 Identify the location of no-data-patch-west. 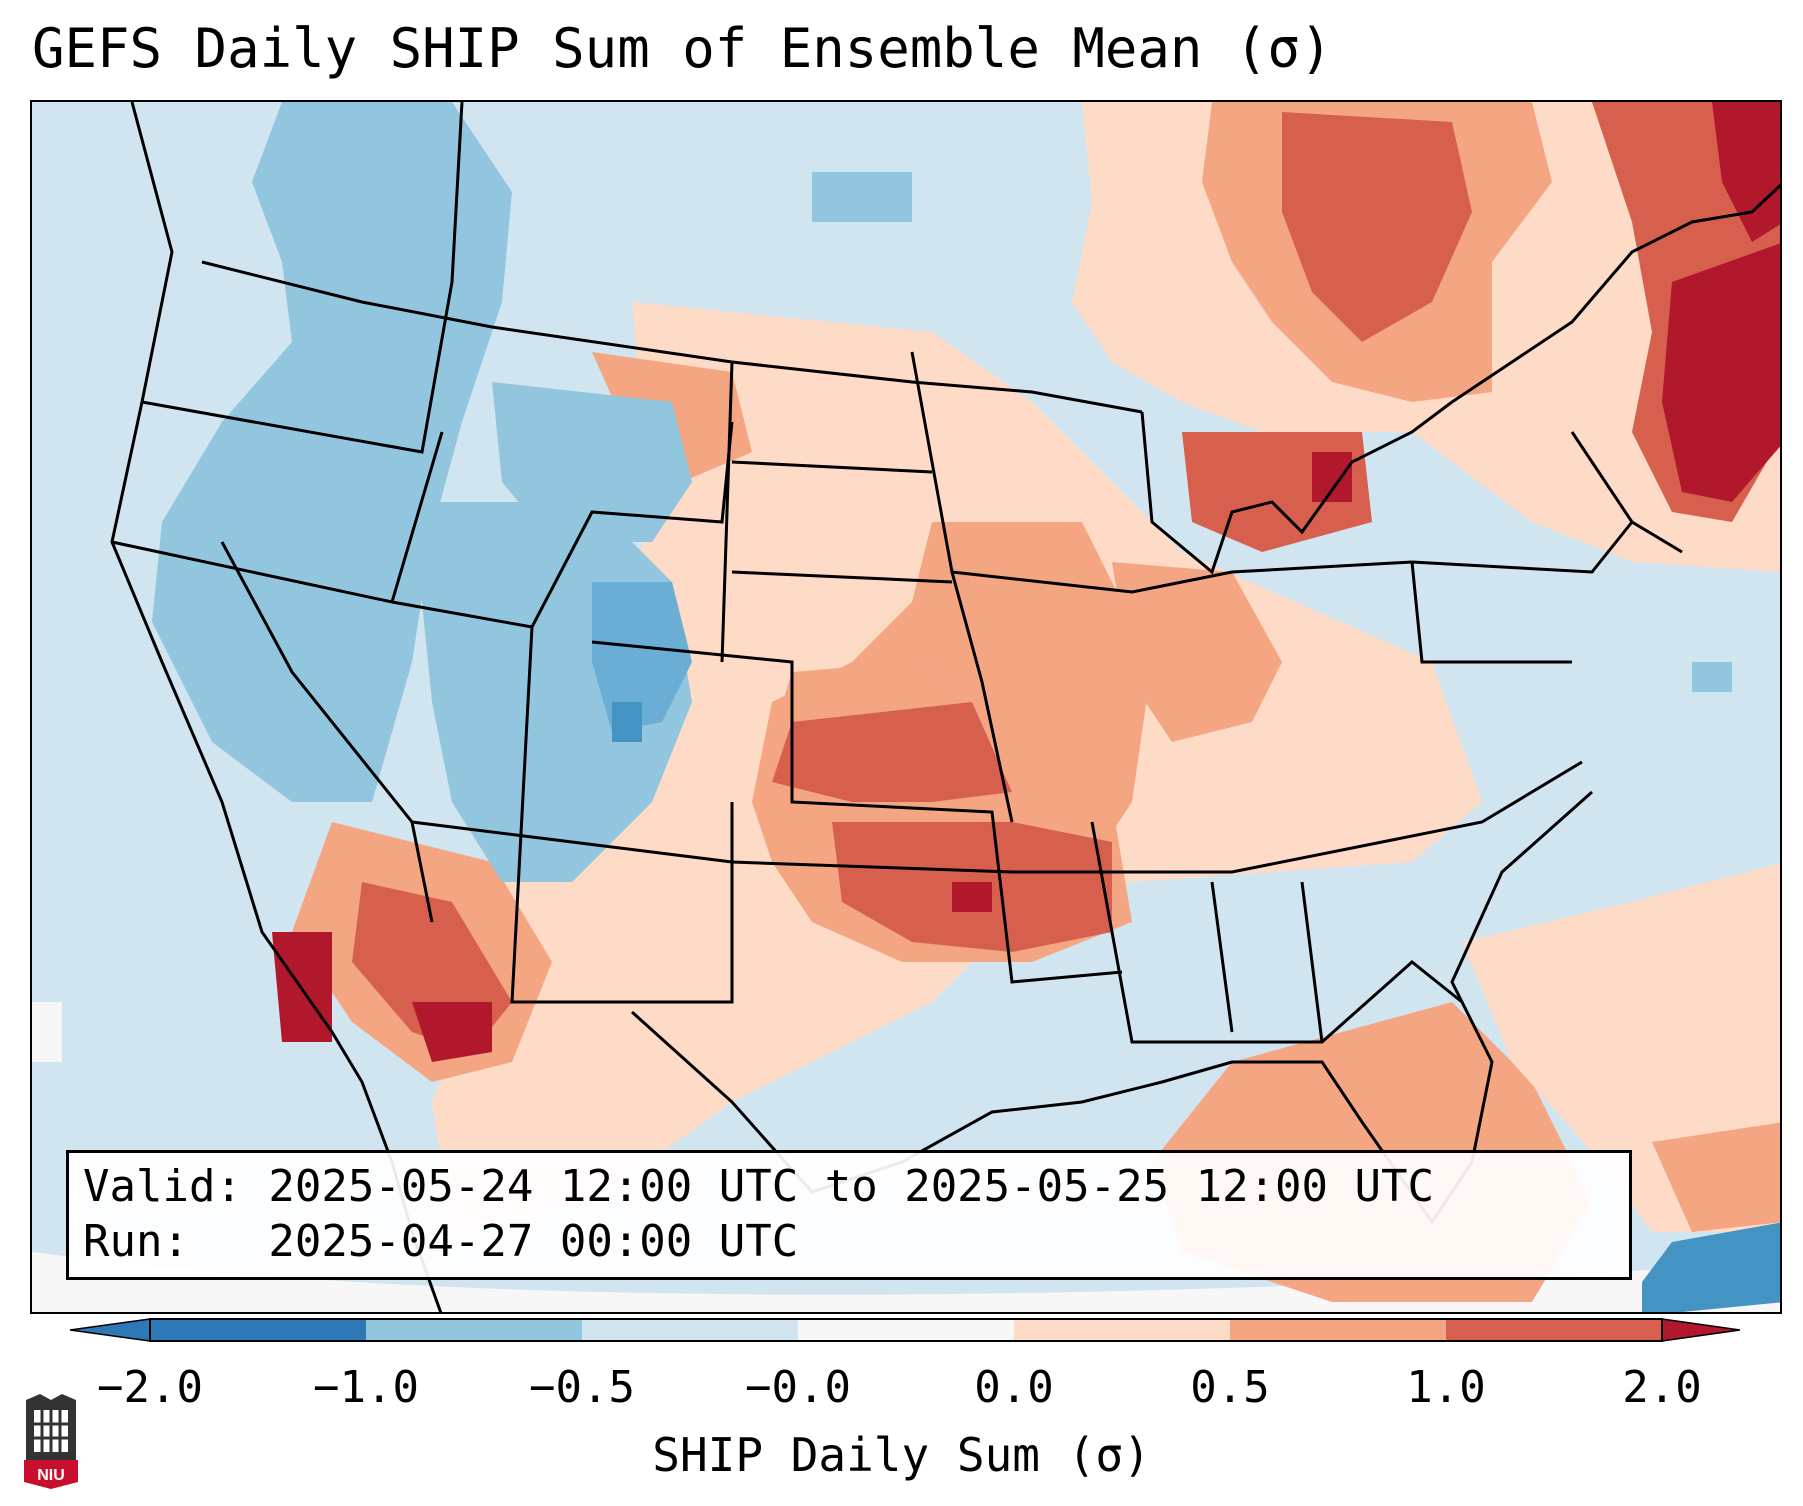
(47, 1032).